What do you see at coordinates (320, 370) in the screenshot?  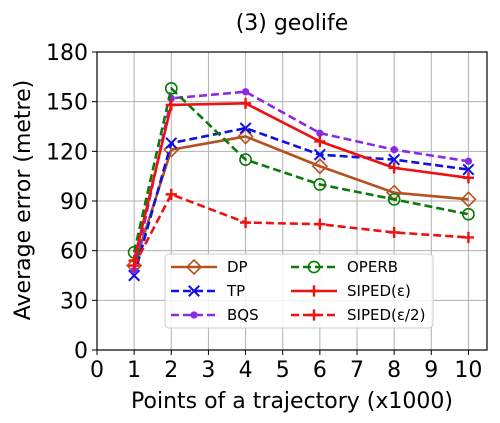 I see `x-tick-label: 6` at bounding box center [320, 370].